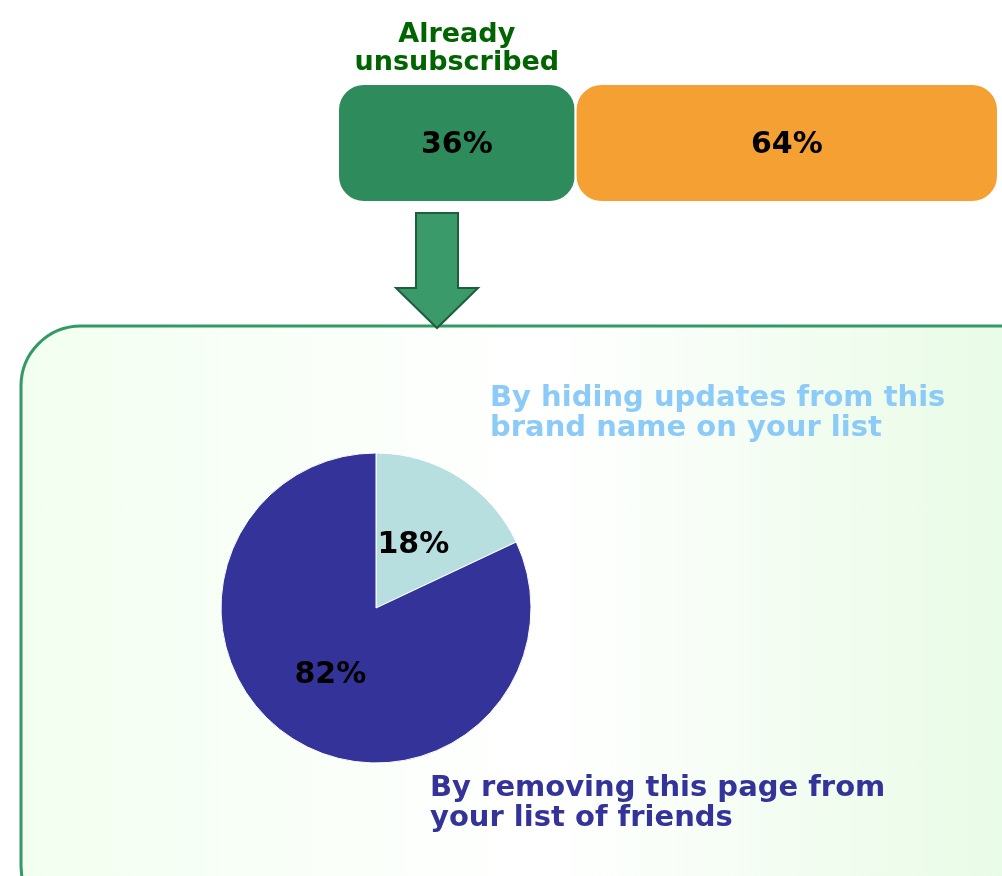  I want to click on data-label: 82%, so click(330, 673).